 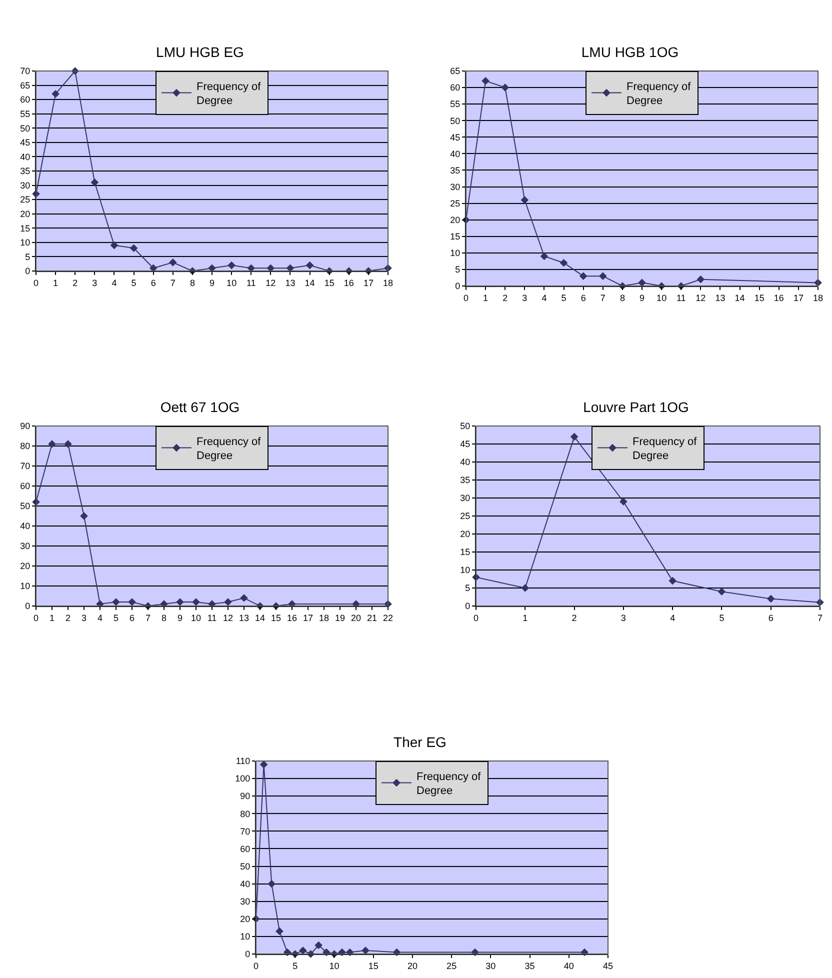 I want to click on x-tick-label: 18, so click(x=324, y=617).